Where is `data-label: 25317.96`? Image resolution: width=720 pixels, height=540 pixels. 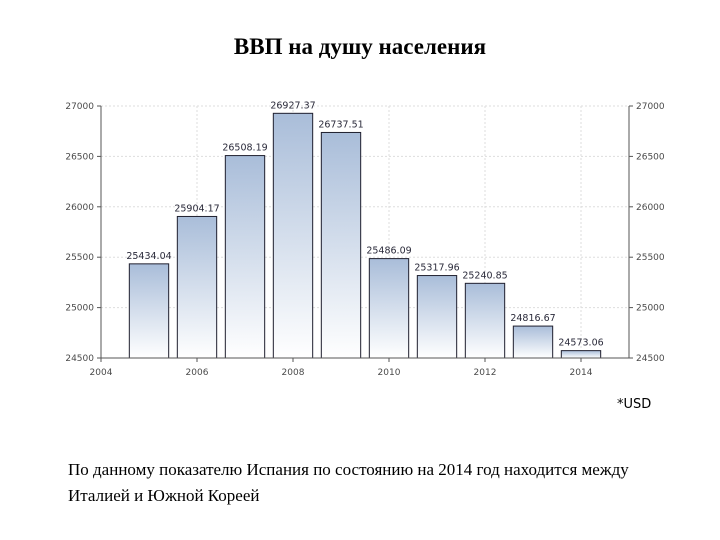 data-label: 25317.96 is located at coordinates (436, 268).